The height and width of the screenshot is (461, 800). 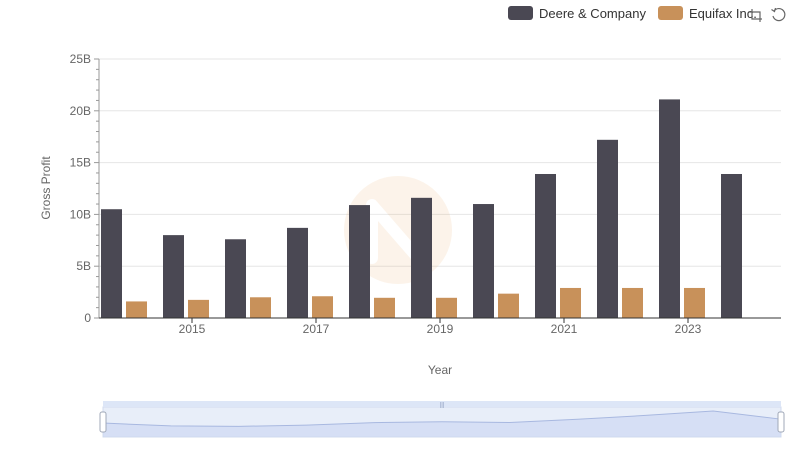 What do you see at coordinates (87, 318) in the screenshot?
I see `y-tick-label: 0` at bounding box center [87, 318].